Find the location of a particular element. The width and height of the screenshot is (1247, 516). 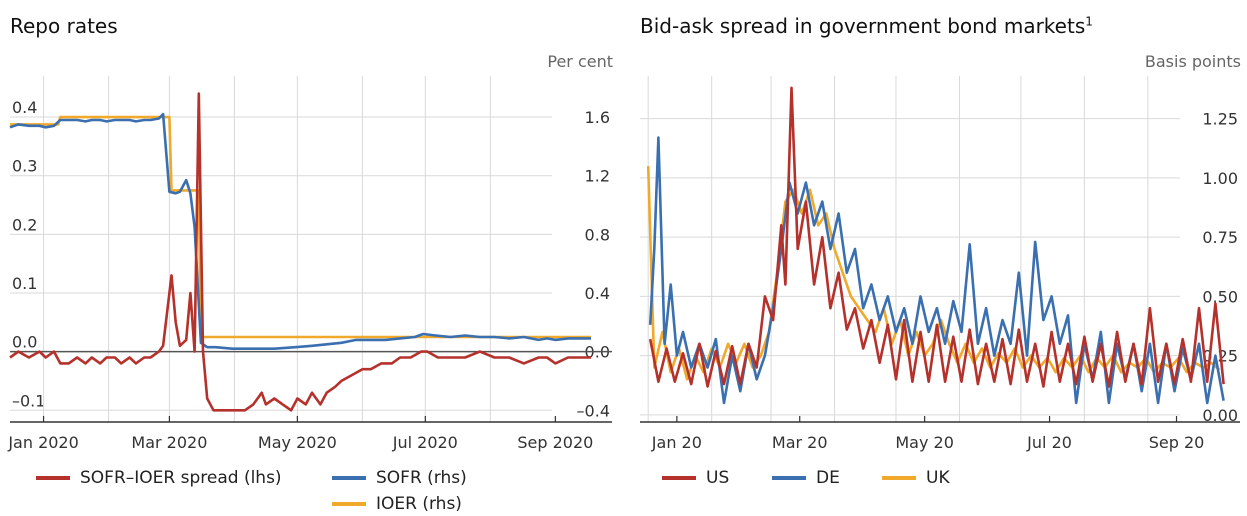

legend-ioer: IOER (rhs) is located at coordinates (397, 504).